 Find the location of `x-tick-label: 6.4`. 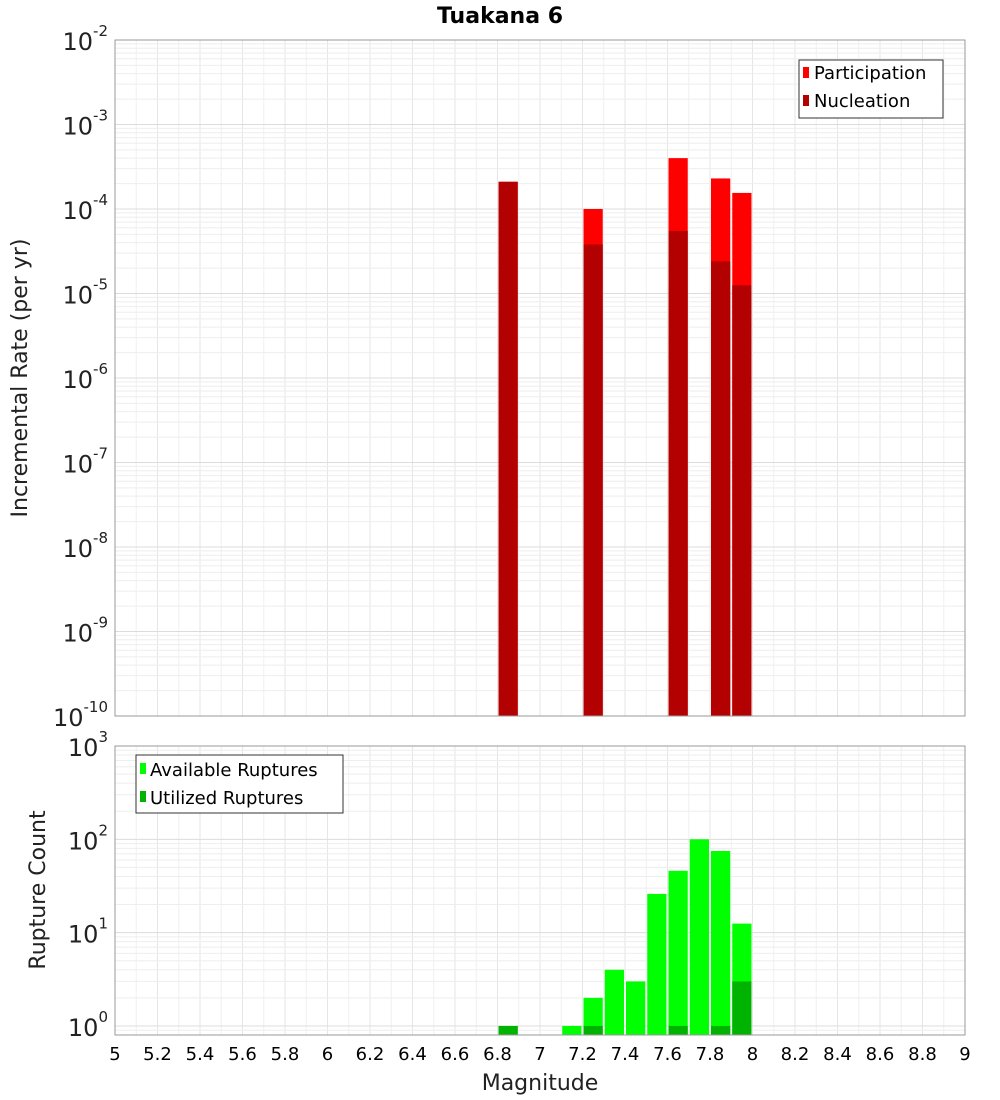

x-tick-label: 6.4 is located at coordinates (412, 1054).